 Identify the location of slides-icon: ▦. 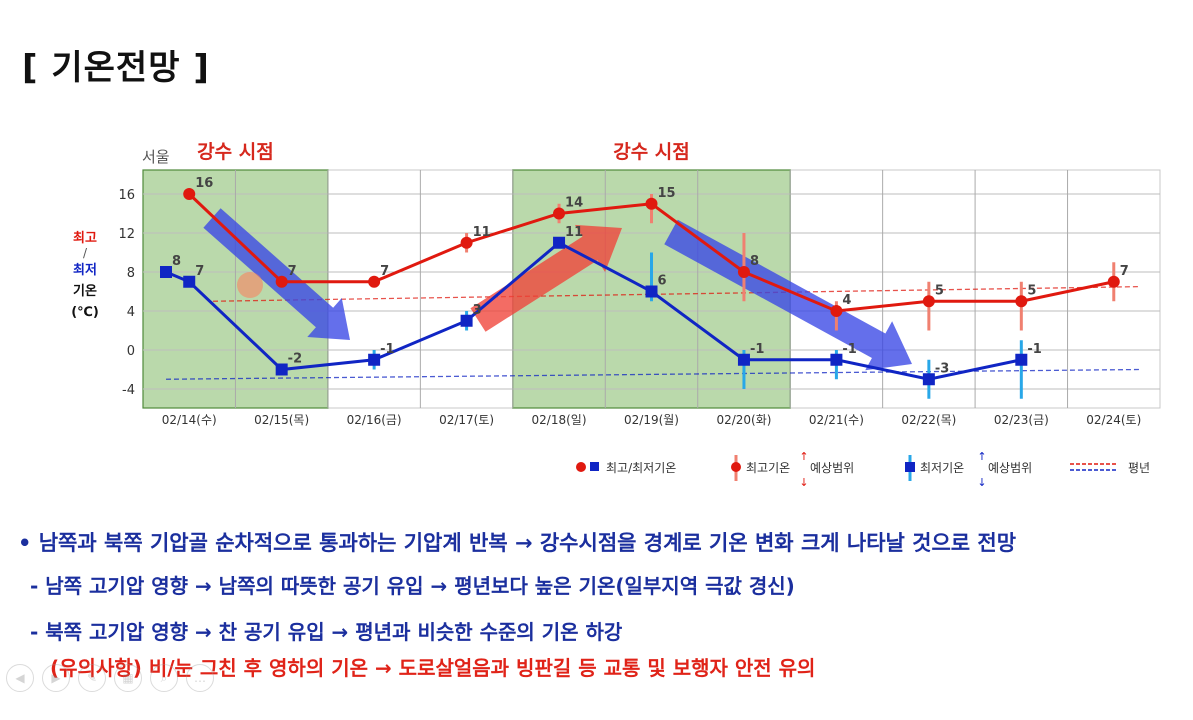
(128, 678).